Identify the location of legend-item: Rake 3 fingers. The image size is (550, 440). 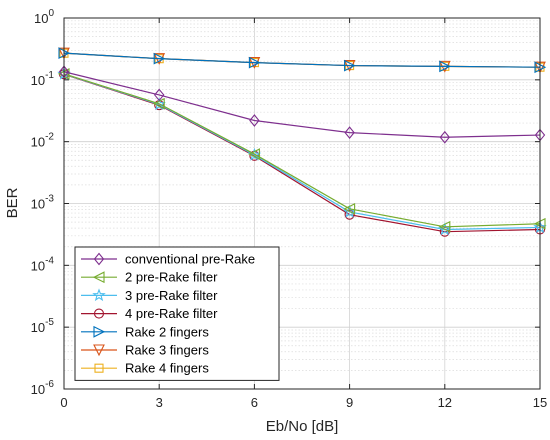
(145, 350).